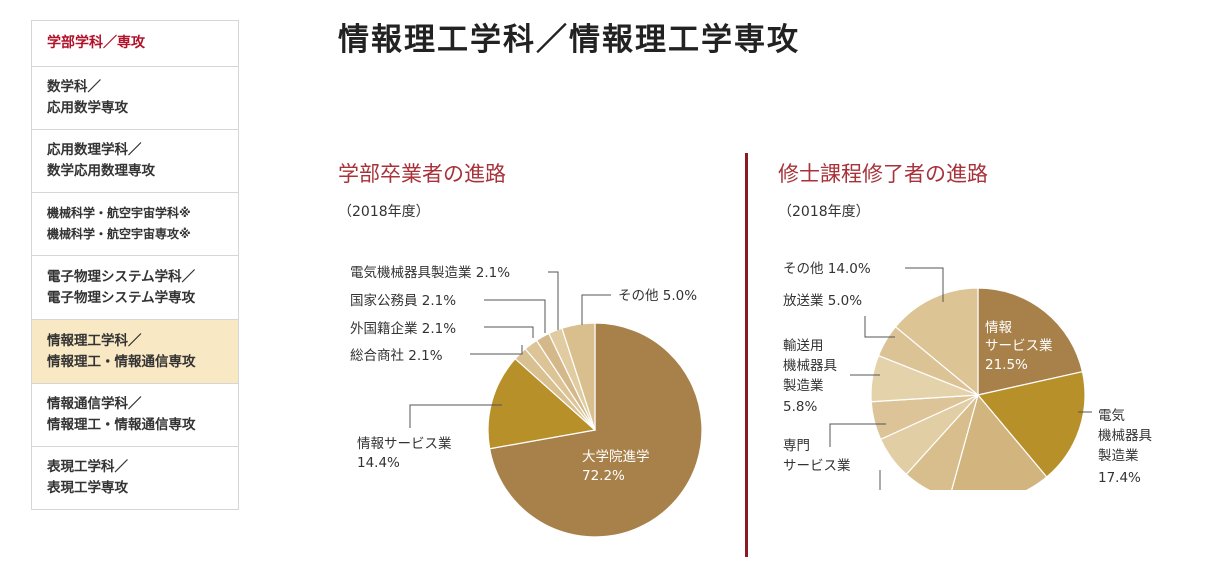 This screenshot has height=573, width=1220. What do you see at coordinates (430, 273) in the screenshot?
I see `slice-label-electric: 電気機械器具製造業 2.1%` at bounding box center [430, 273].